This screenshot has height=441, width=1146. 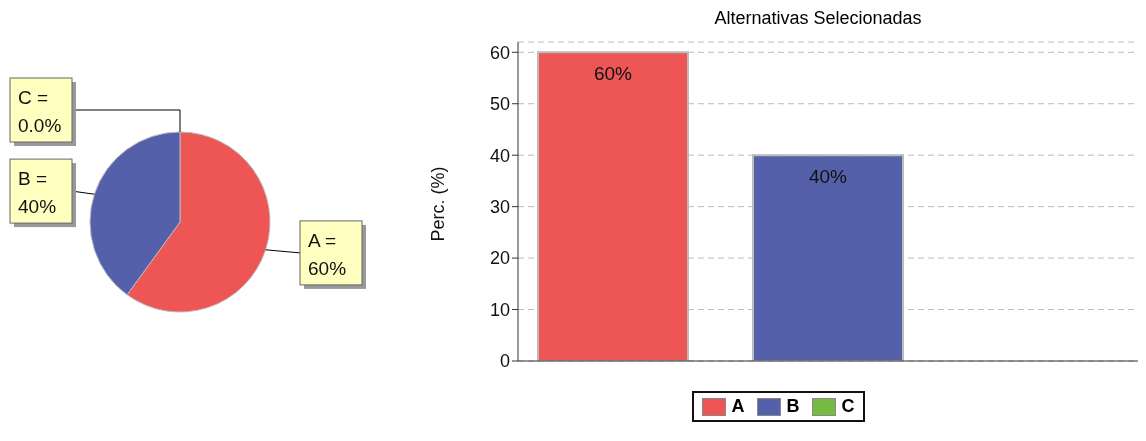 What do you see at coordinates (499, 155) in the screenshot?
I see `y-tick-label: 40` at bounding box center [499, 155].